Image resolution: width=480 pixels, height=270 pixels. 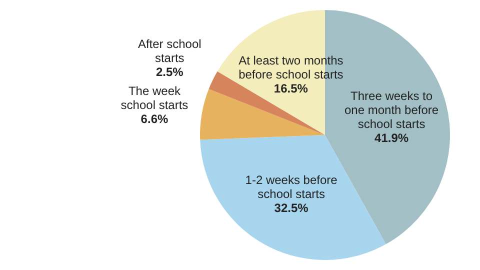 What do you see at coordinates (391, 110) in the screenshot?
I see `slice-label: Three weeks to one month before school starts` at bounding box center [391, 110].